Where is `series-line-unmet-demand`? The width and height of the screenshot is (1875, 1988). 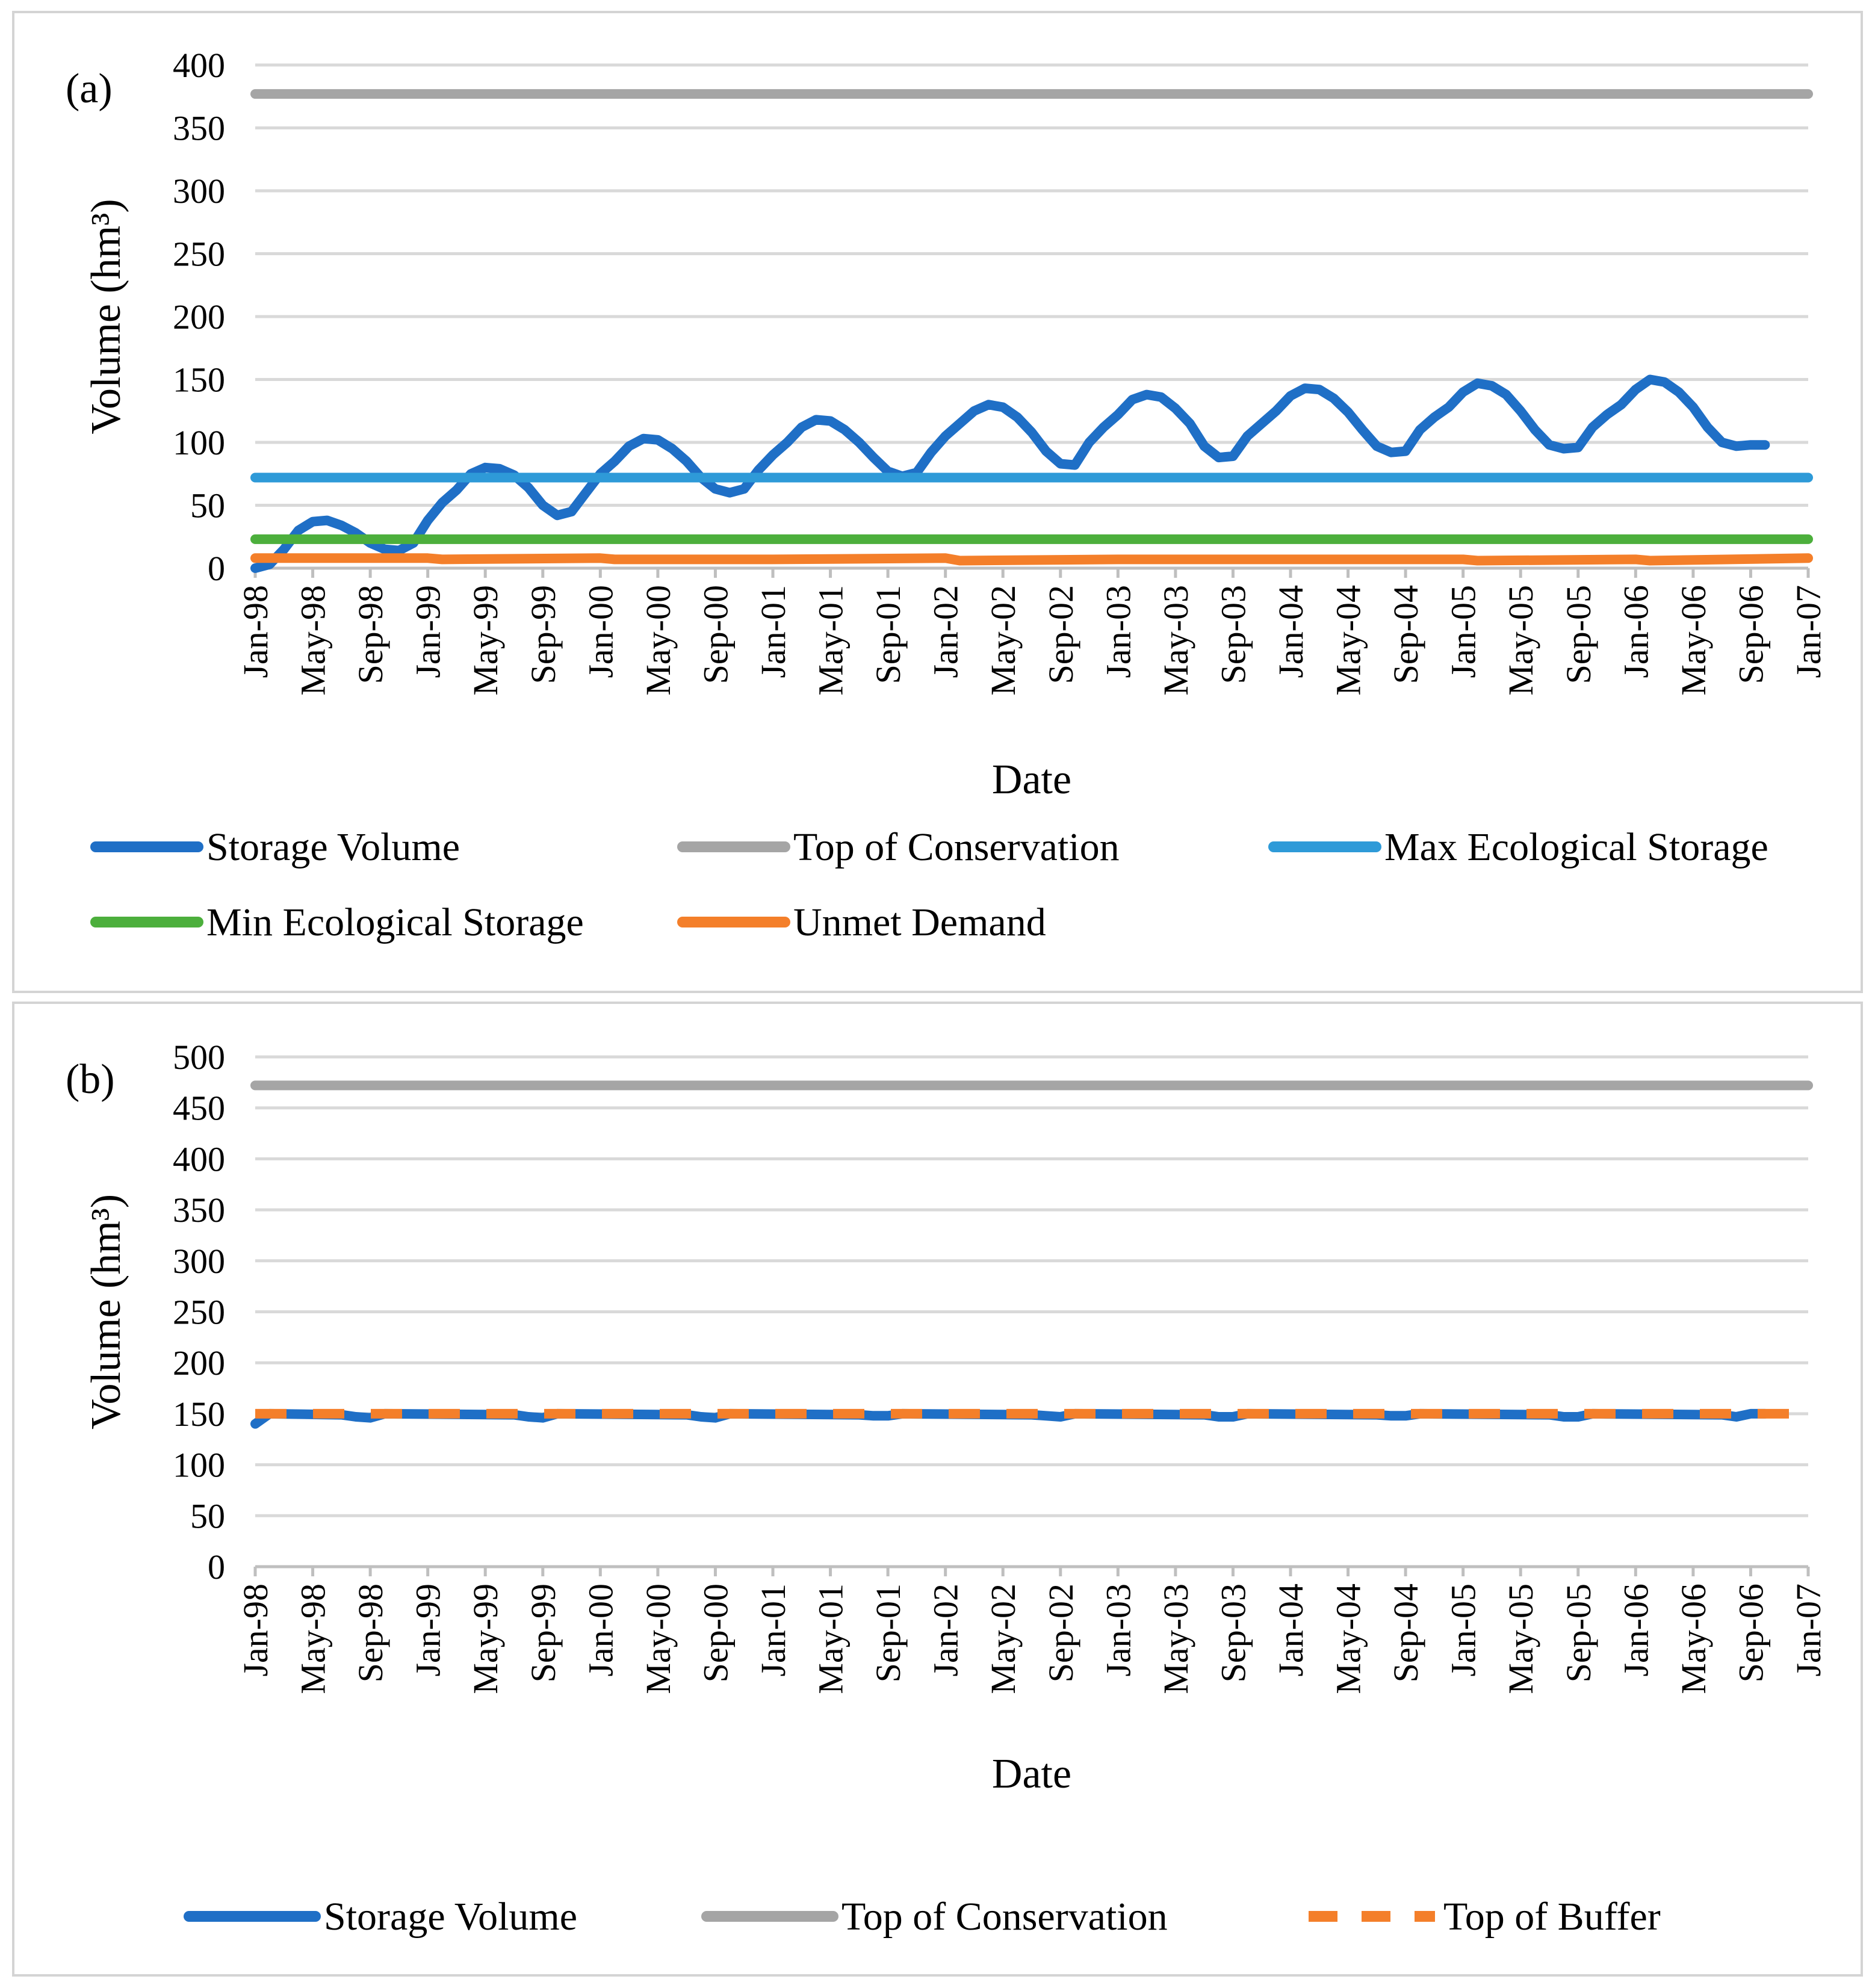
series-line-unmet-demand is located at coordinates (1031, 560).